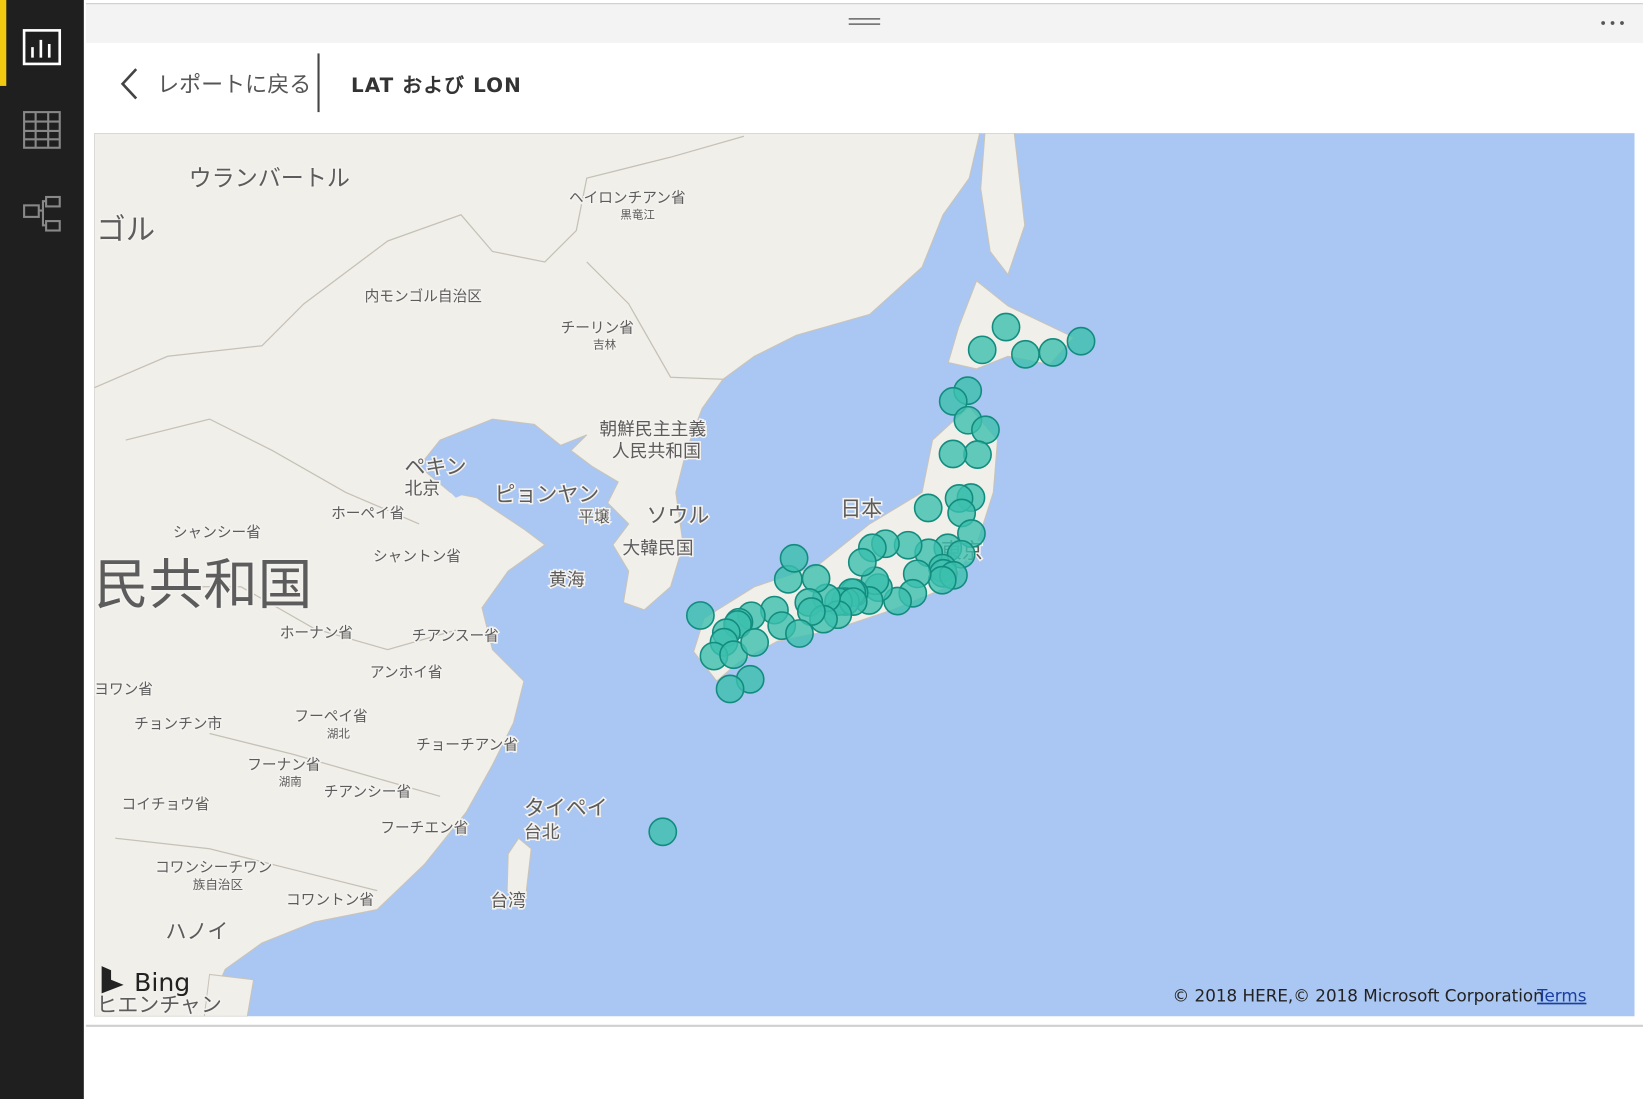 Image resolution: width=1643 pixels, height=1099 pixels. I want to click on map-label: コワントン省, so click(330, 900).